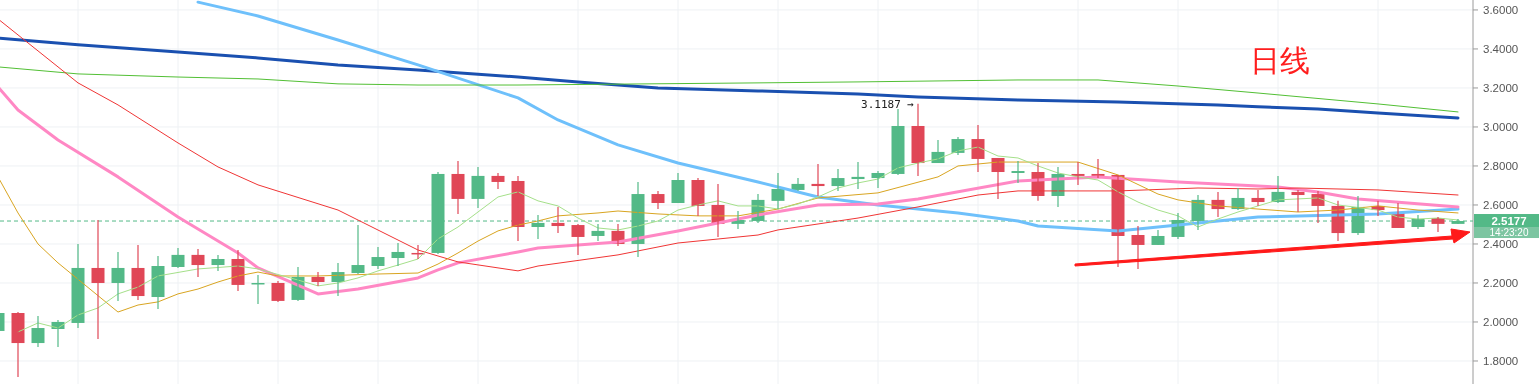 Image resolution: width=1539 pixels, height=384 pixels. Describe the element at coordinates (1501, 361) in the screenshot. I see `y-tick-label: 1.8000` at that location.